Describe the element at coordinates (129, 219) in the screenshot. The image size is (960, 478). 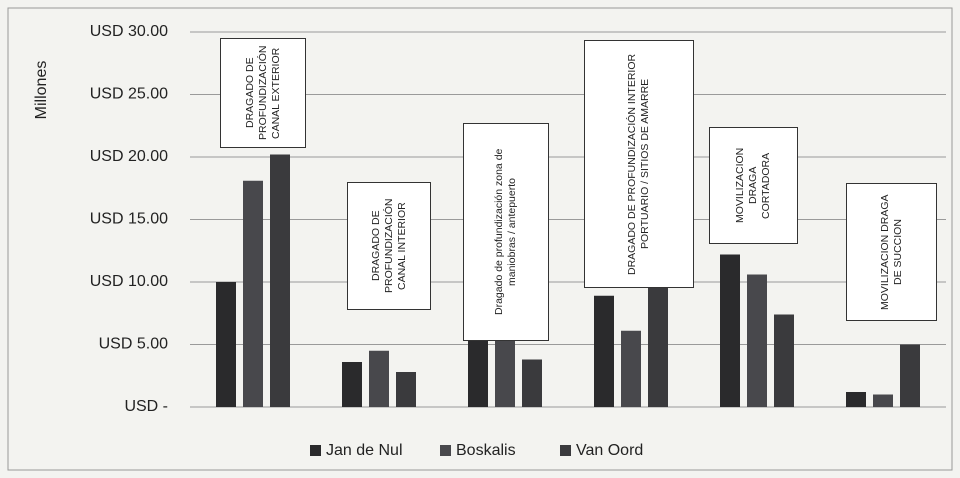
I see `y-tick-label: USD 15.00` at that location.